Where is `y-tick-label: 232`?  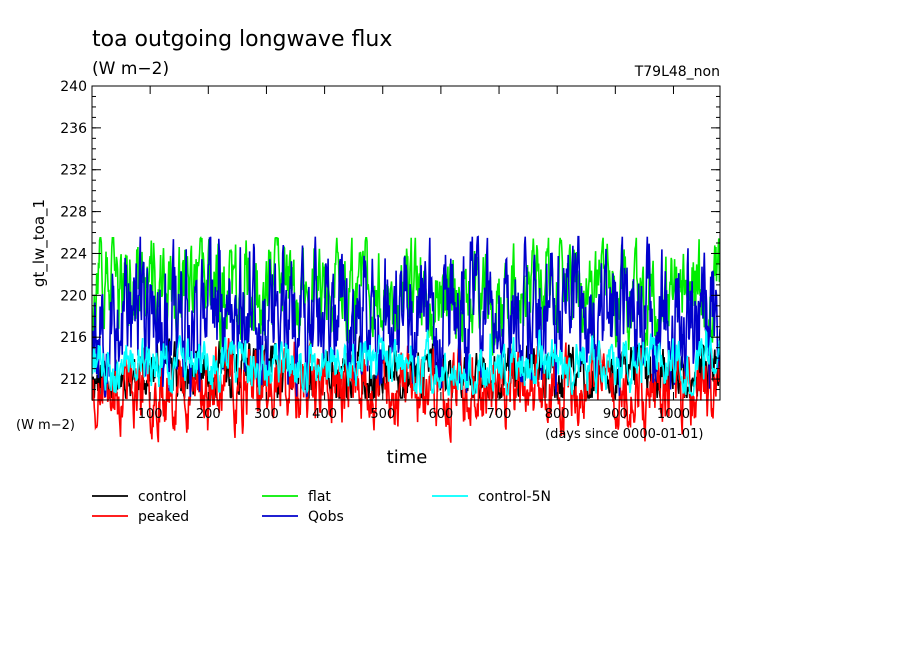 y-tick-label: 232 is located at coordinates (73, 171).